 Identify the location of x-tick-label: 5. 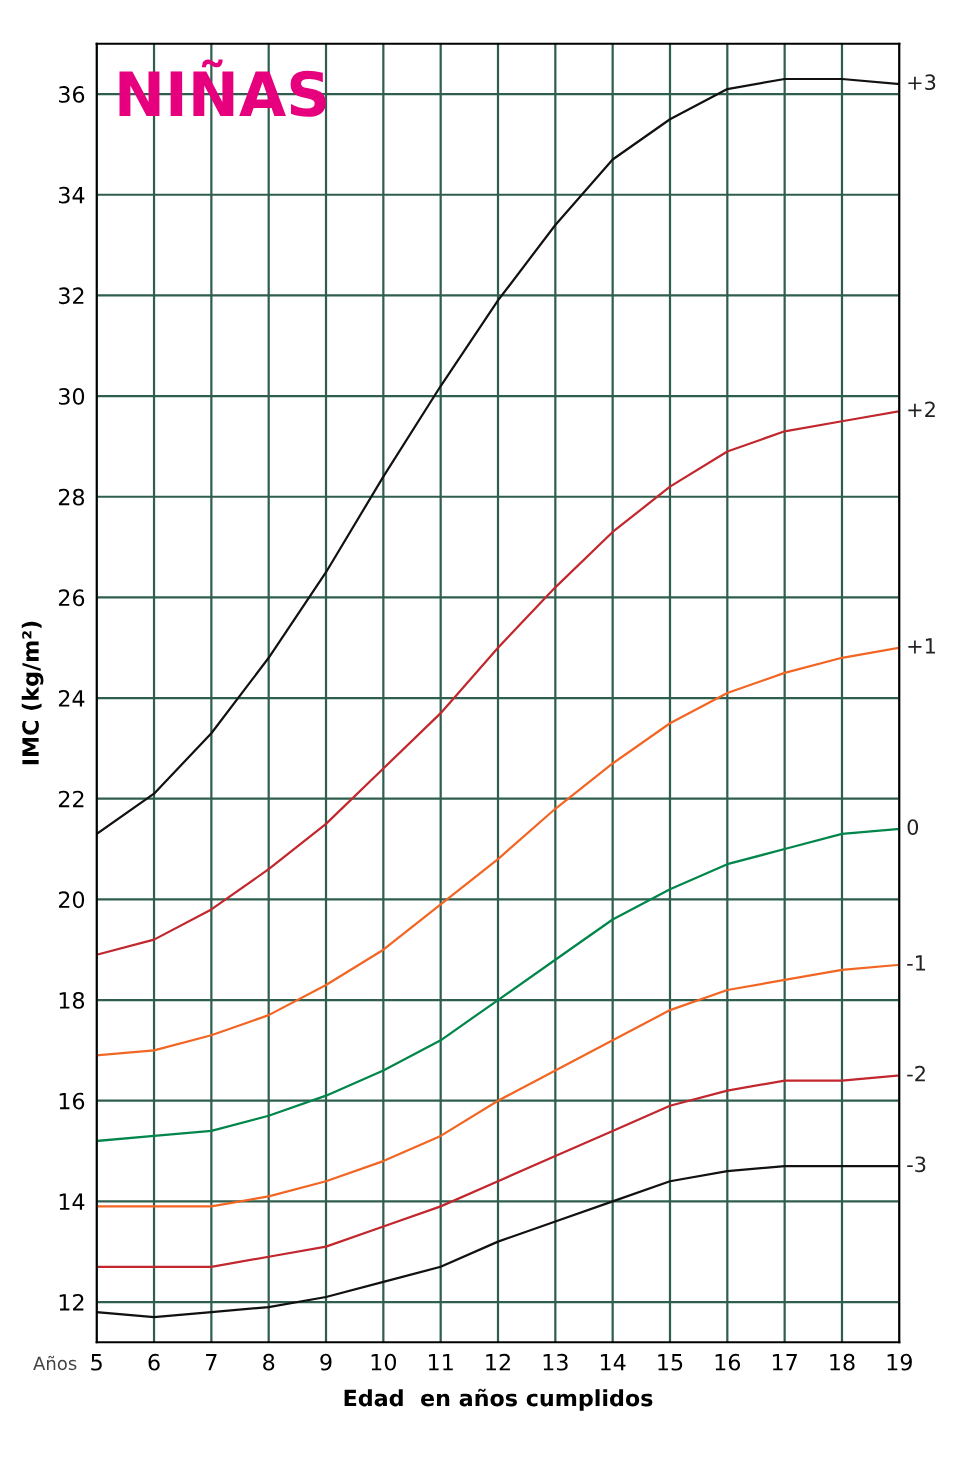
(96, 1362).